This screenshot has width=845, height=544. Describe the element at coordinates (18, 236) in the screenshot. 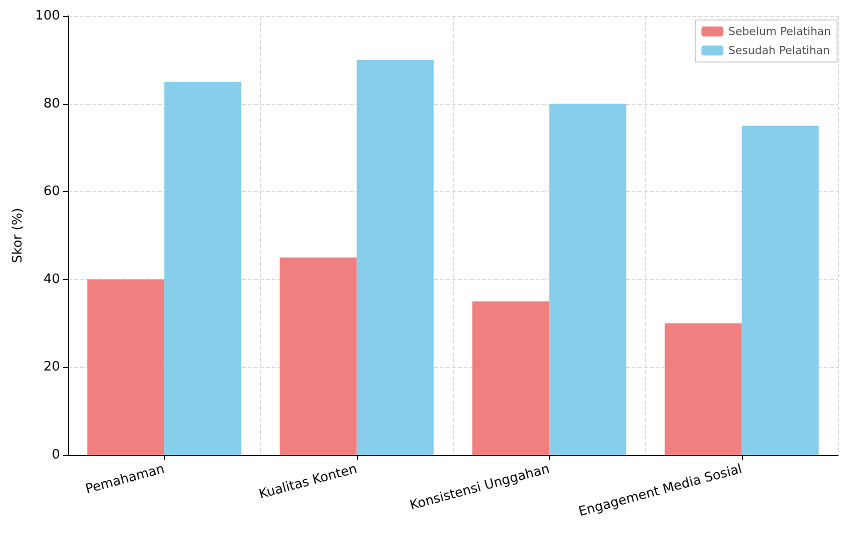

I see `y-axis-title: Skor (%)` at that location.